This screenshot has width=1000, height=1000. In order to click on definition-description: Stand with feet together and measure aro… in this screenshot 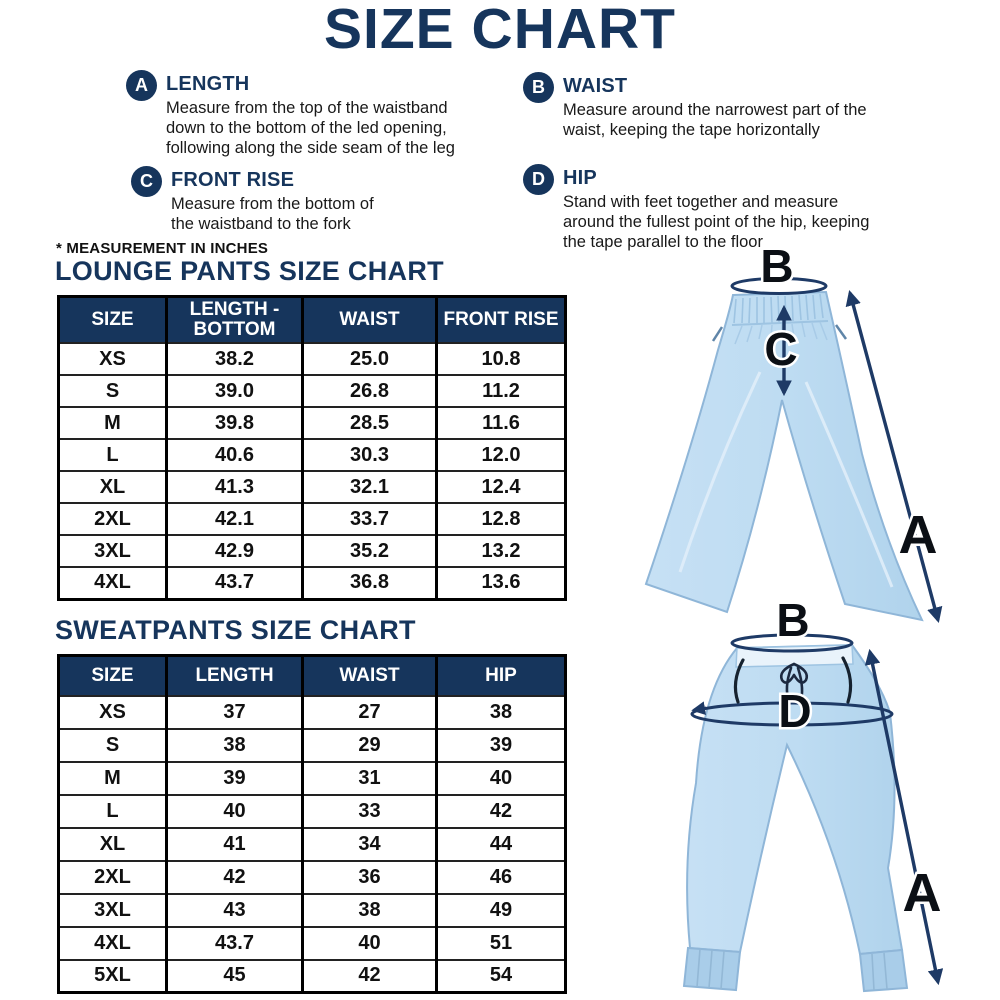, I will do `click(716, 222)`.